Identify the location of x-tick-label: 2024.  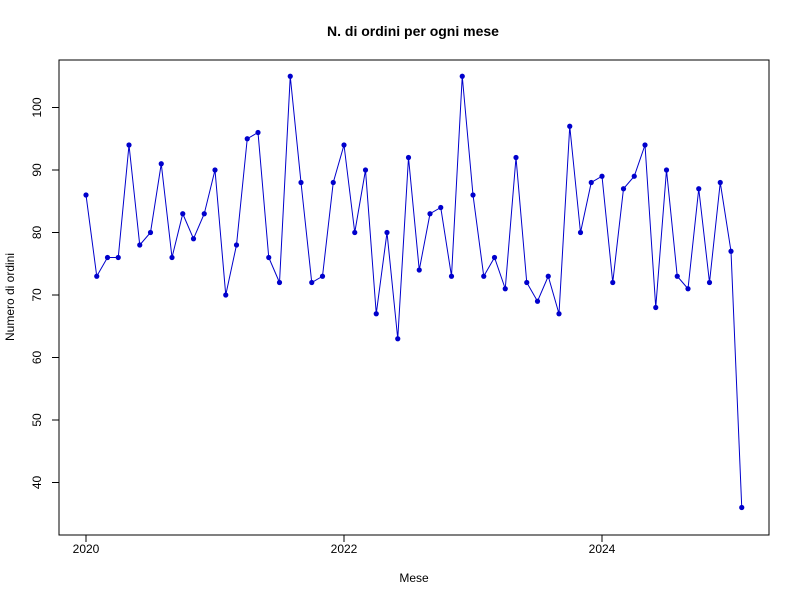
(602, 549).